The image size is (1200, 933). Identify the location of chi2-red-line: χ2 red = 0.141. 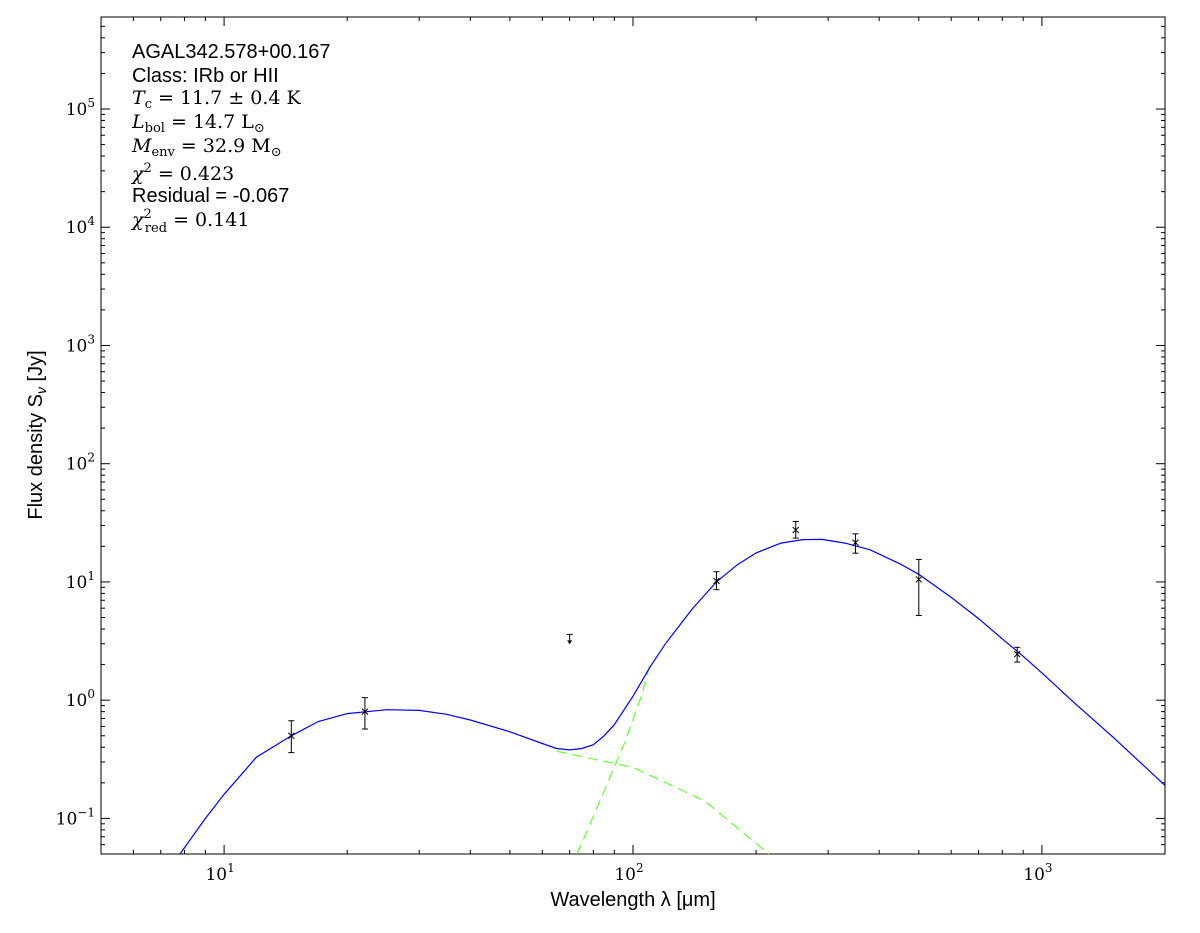
(189, 221).